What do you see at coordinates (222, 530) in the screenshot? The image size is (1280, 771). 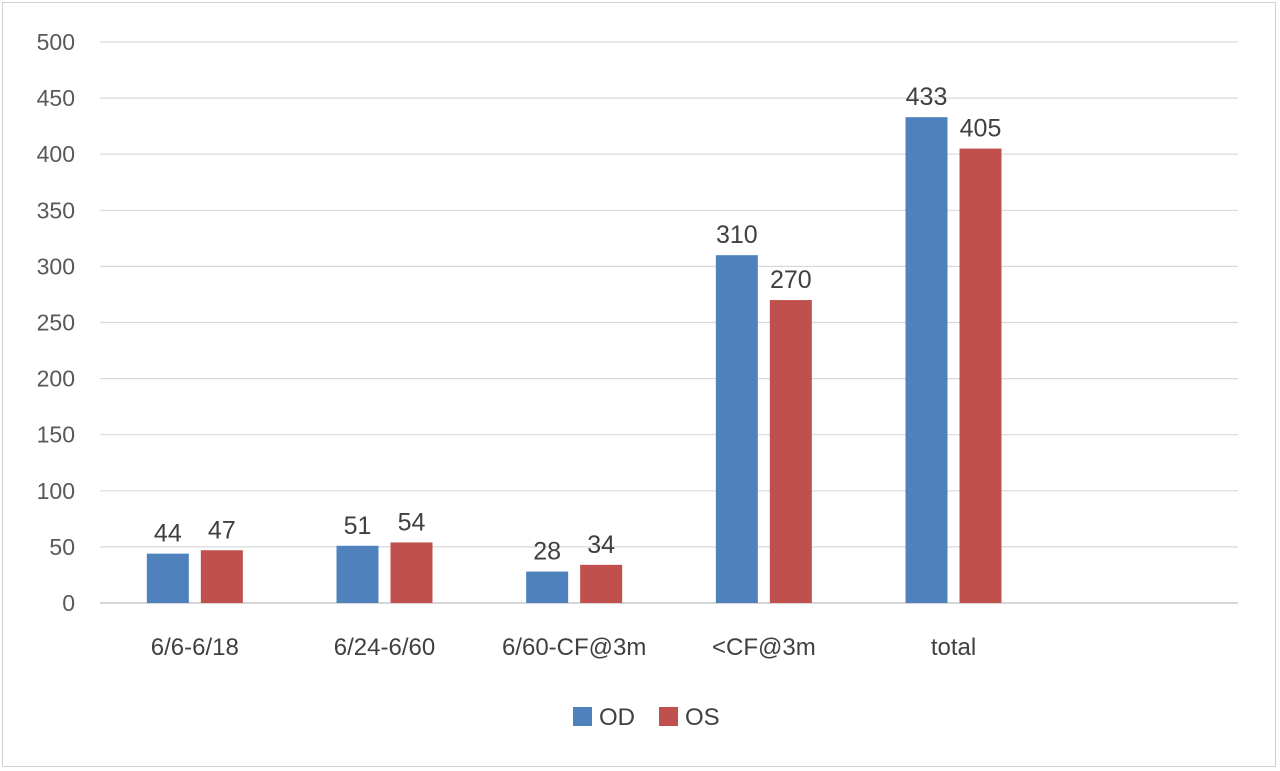 I see `data-label: 47` at bounding box center [222, 530].